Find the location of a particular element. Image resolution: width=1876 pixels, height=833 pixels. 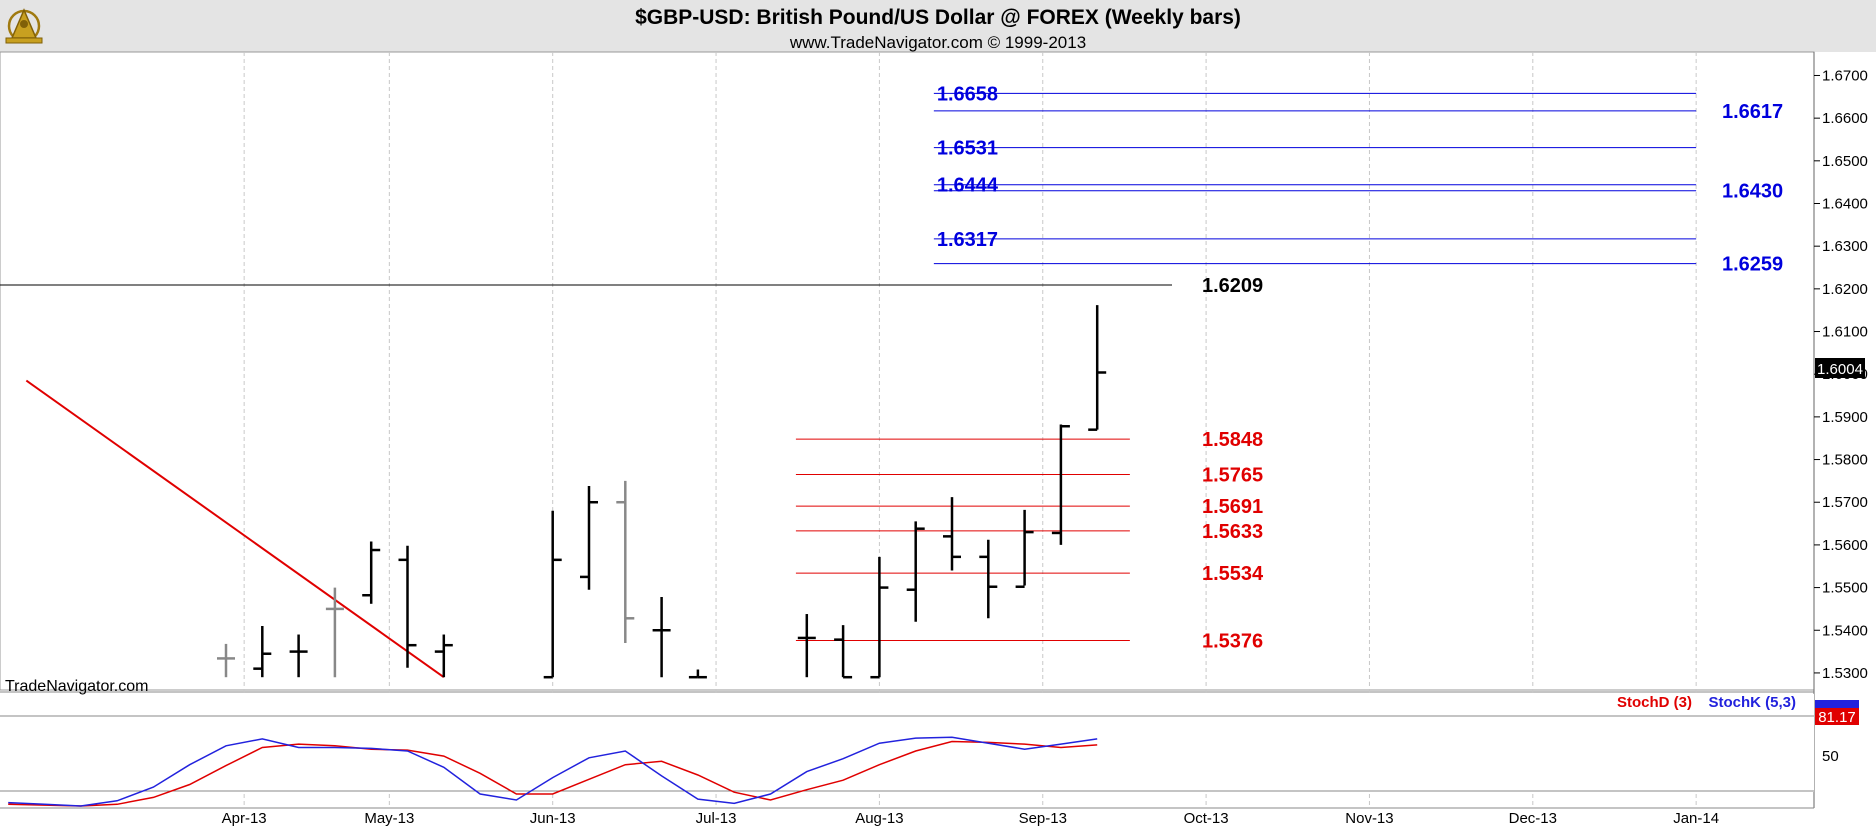

red-level-label: 1.5848 is located at coordinates (1232, 440).